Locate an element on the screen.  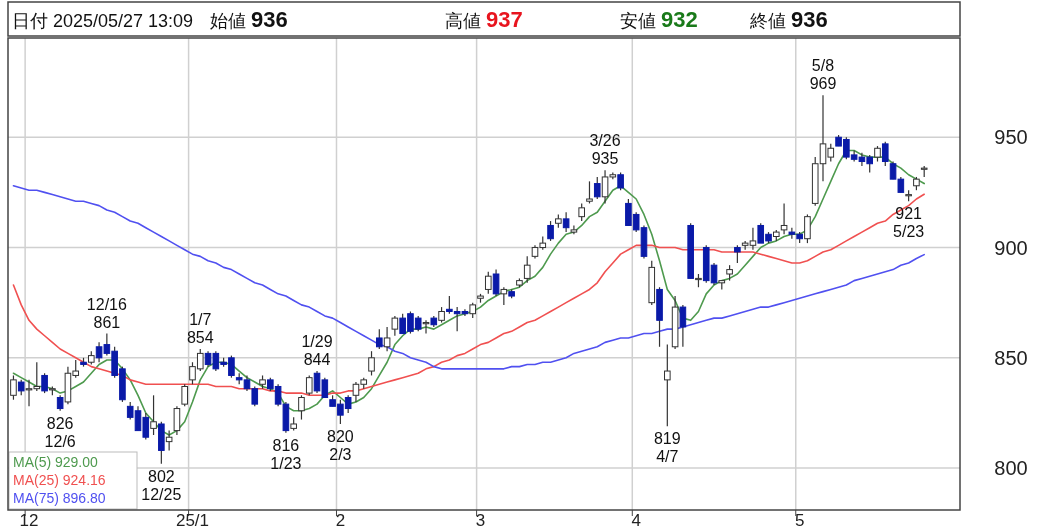
annotation: 819 4/7 is located at coordinates (667, 448).